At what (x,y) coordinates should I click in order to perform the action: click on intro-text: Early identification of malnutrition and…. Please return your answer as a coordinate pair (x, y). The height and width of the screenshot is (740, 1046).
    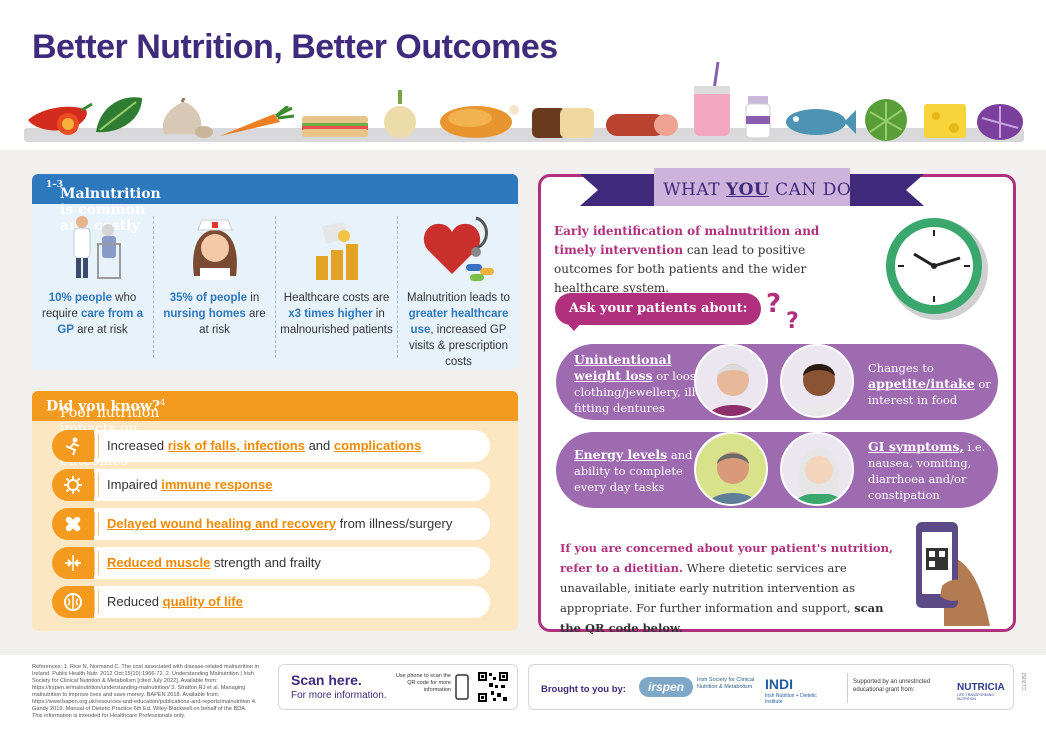
    Looking at the image, I should click on (687, 259).